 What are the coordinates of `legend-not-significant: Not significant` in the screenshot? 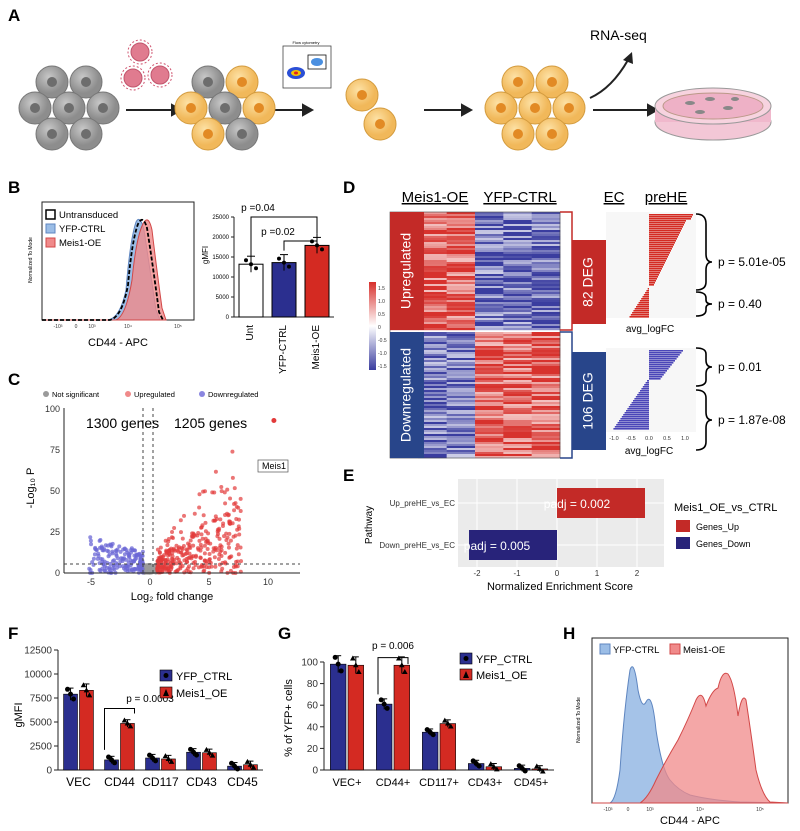 It's located at (76, 394).